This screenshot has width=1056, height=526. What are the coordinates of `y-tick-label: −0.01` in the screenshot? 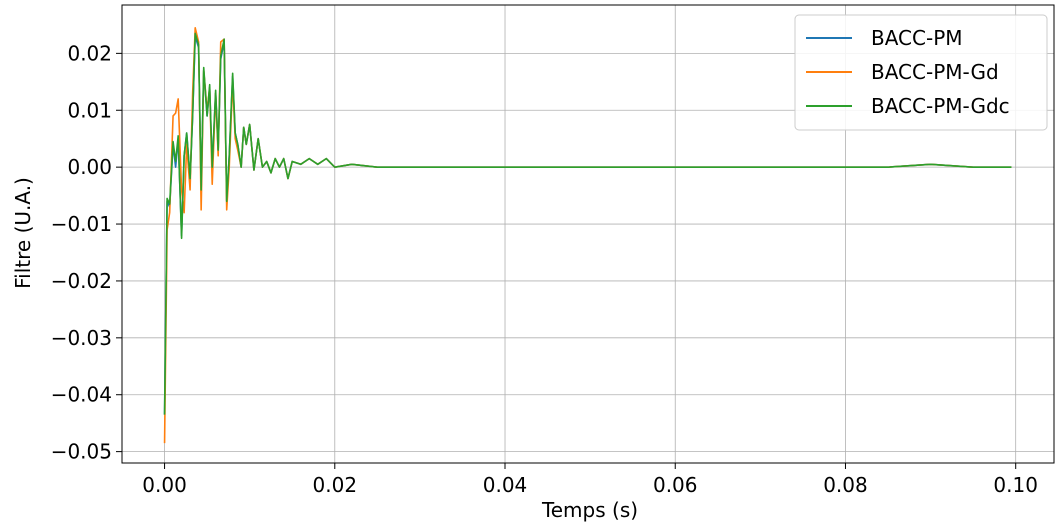 It's located at (81, 224).